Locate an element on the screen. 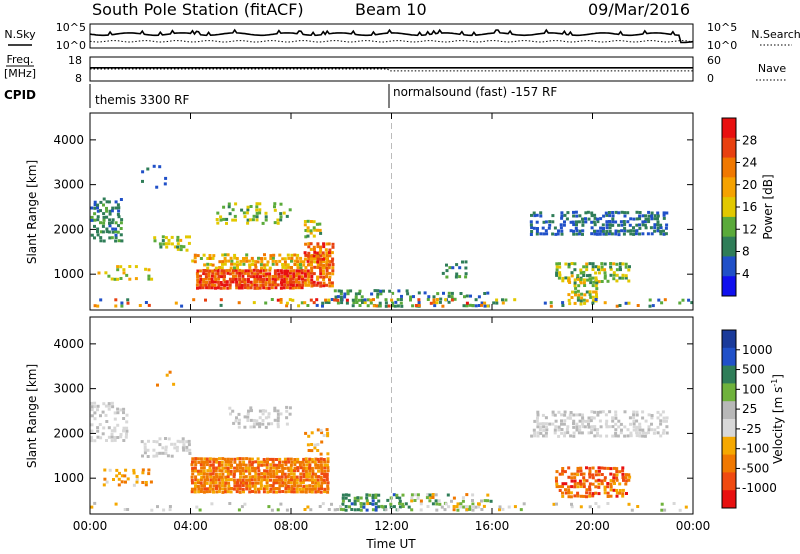  freq-label-line1: Freq. is located at coordinates (19, 59).